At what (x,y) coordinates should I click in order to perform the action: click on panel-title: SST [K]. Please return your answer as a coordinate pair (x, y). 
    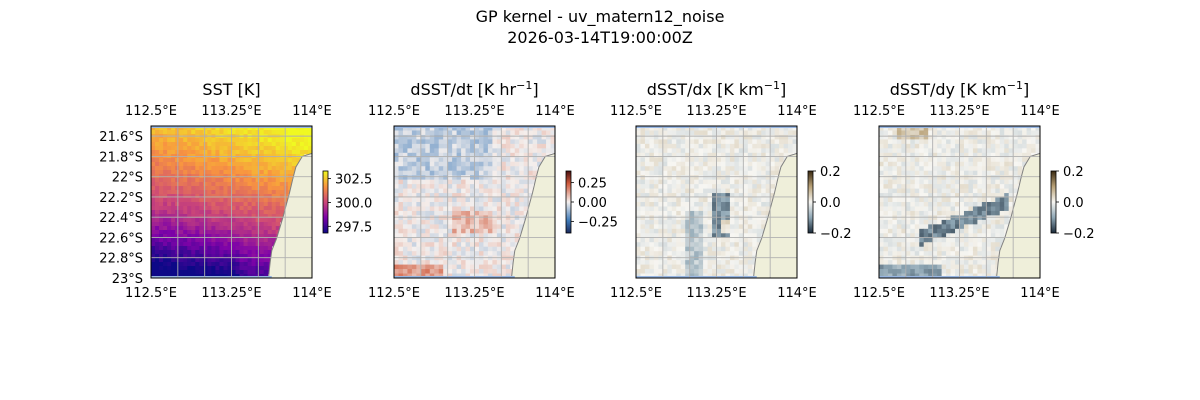
    Looking at the image, I should click on (231, 89).